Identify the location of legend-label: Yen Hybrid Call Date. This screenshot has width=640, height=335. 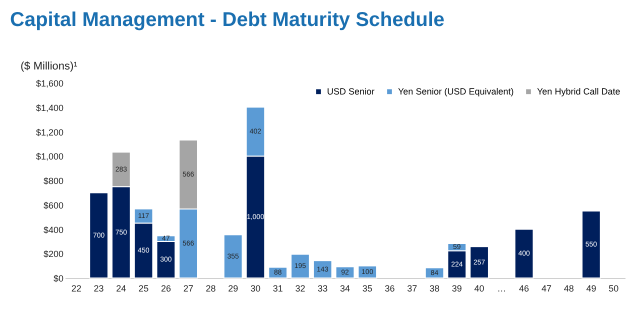
(578, 91).